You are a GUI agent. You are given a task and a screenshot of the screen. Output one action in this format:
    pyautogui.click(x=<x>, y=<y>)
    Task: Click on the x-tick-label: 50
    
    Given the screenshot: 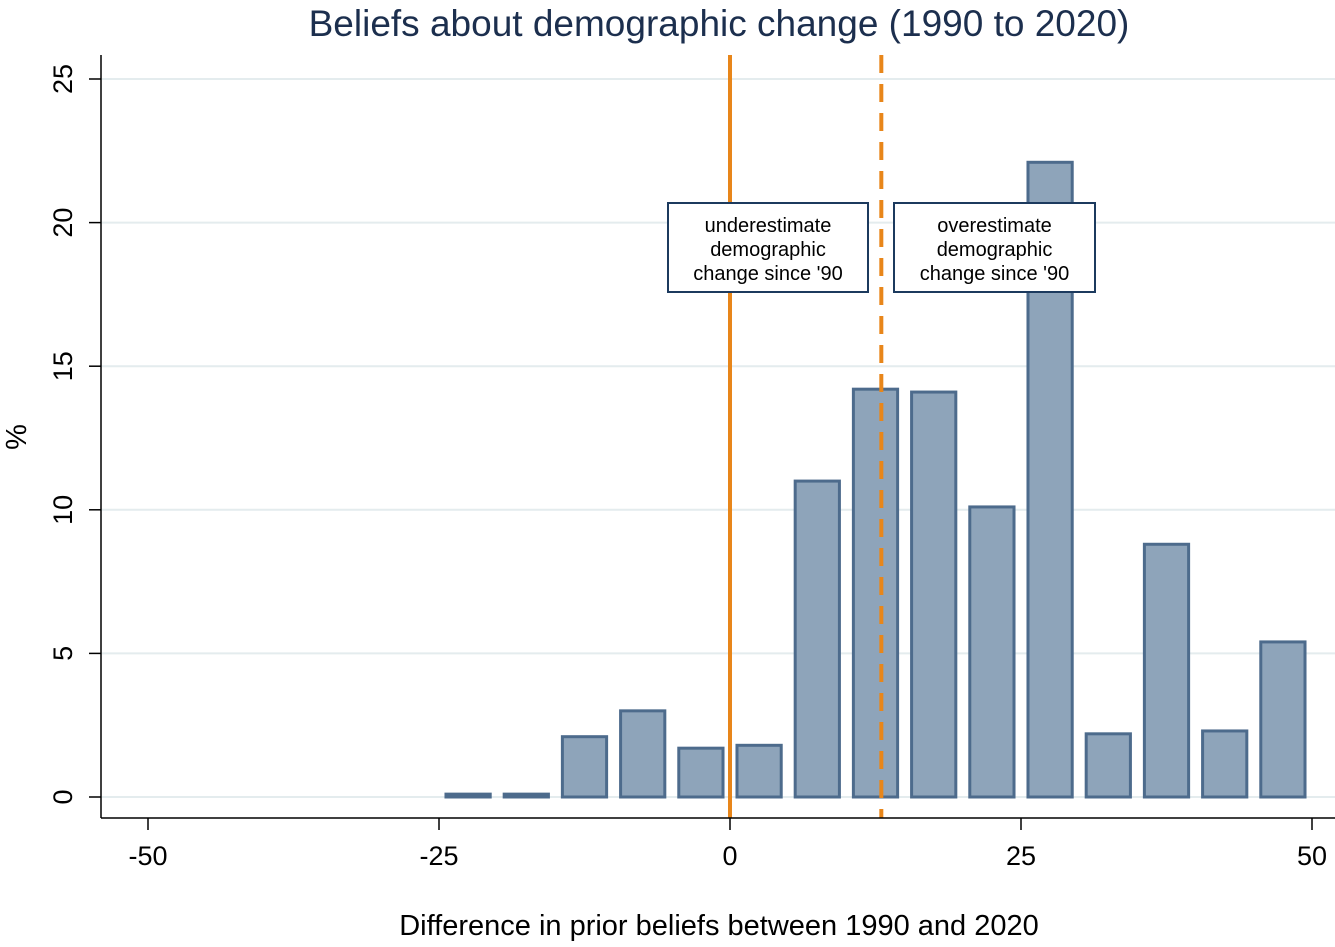 What is the action you would take?
    pyautogui.click(x=1312, y=856)
    